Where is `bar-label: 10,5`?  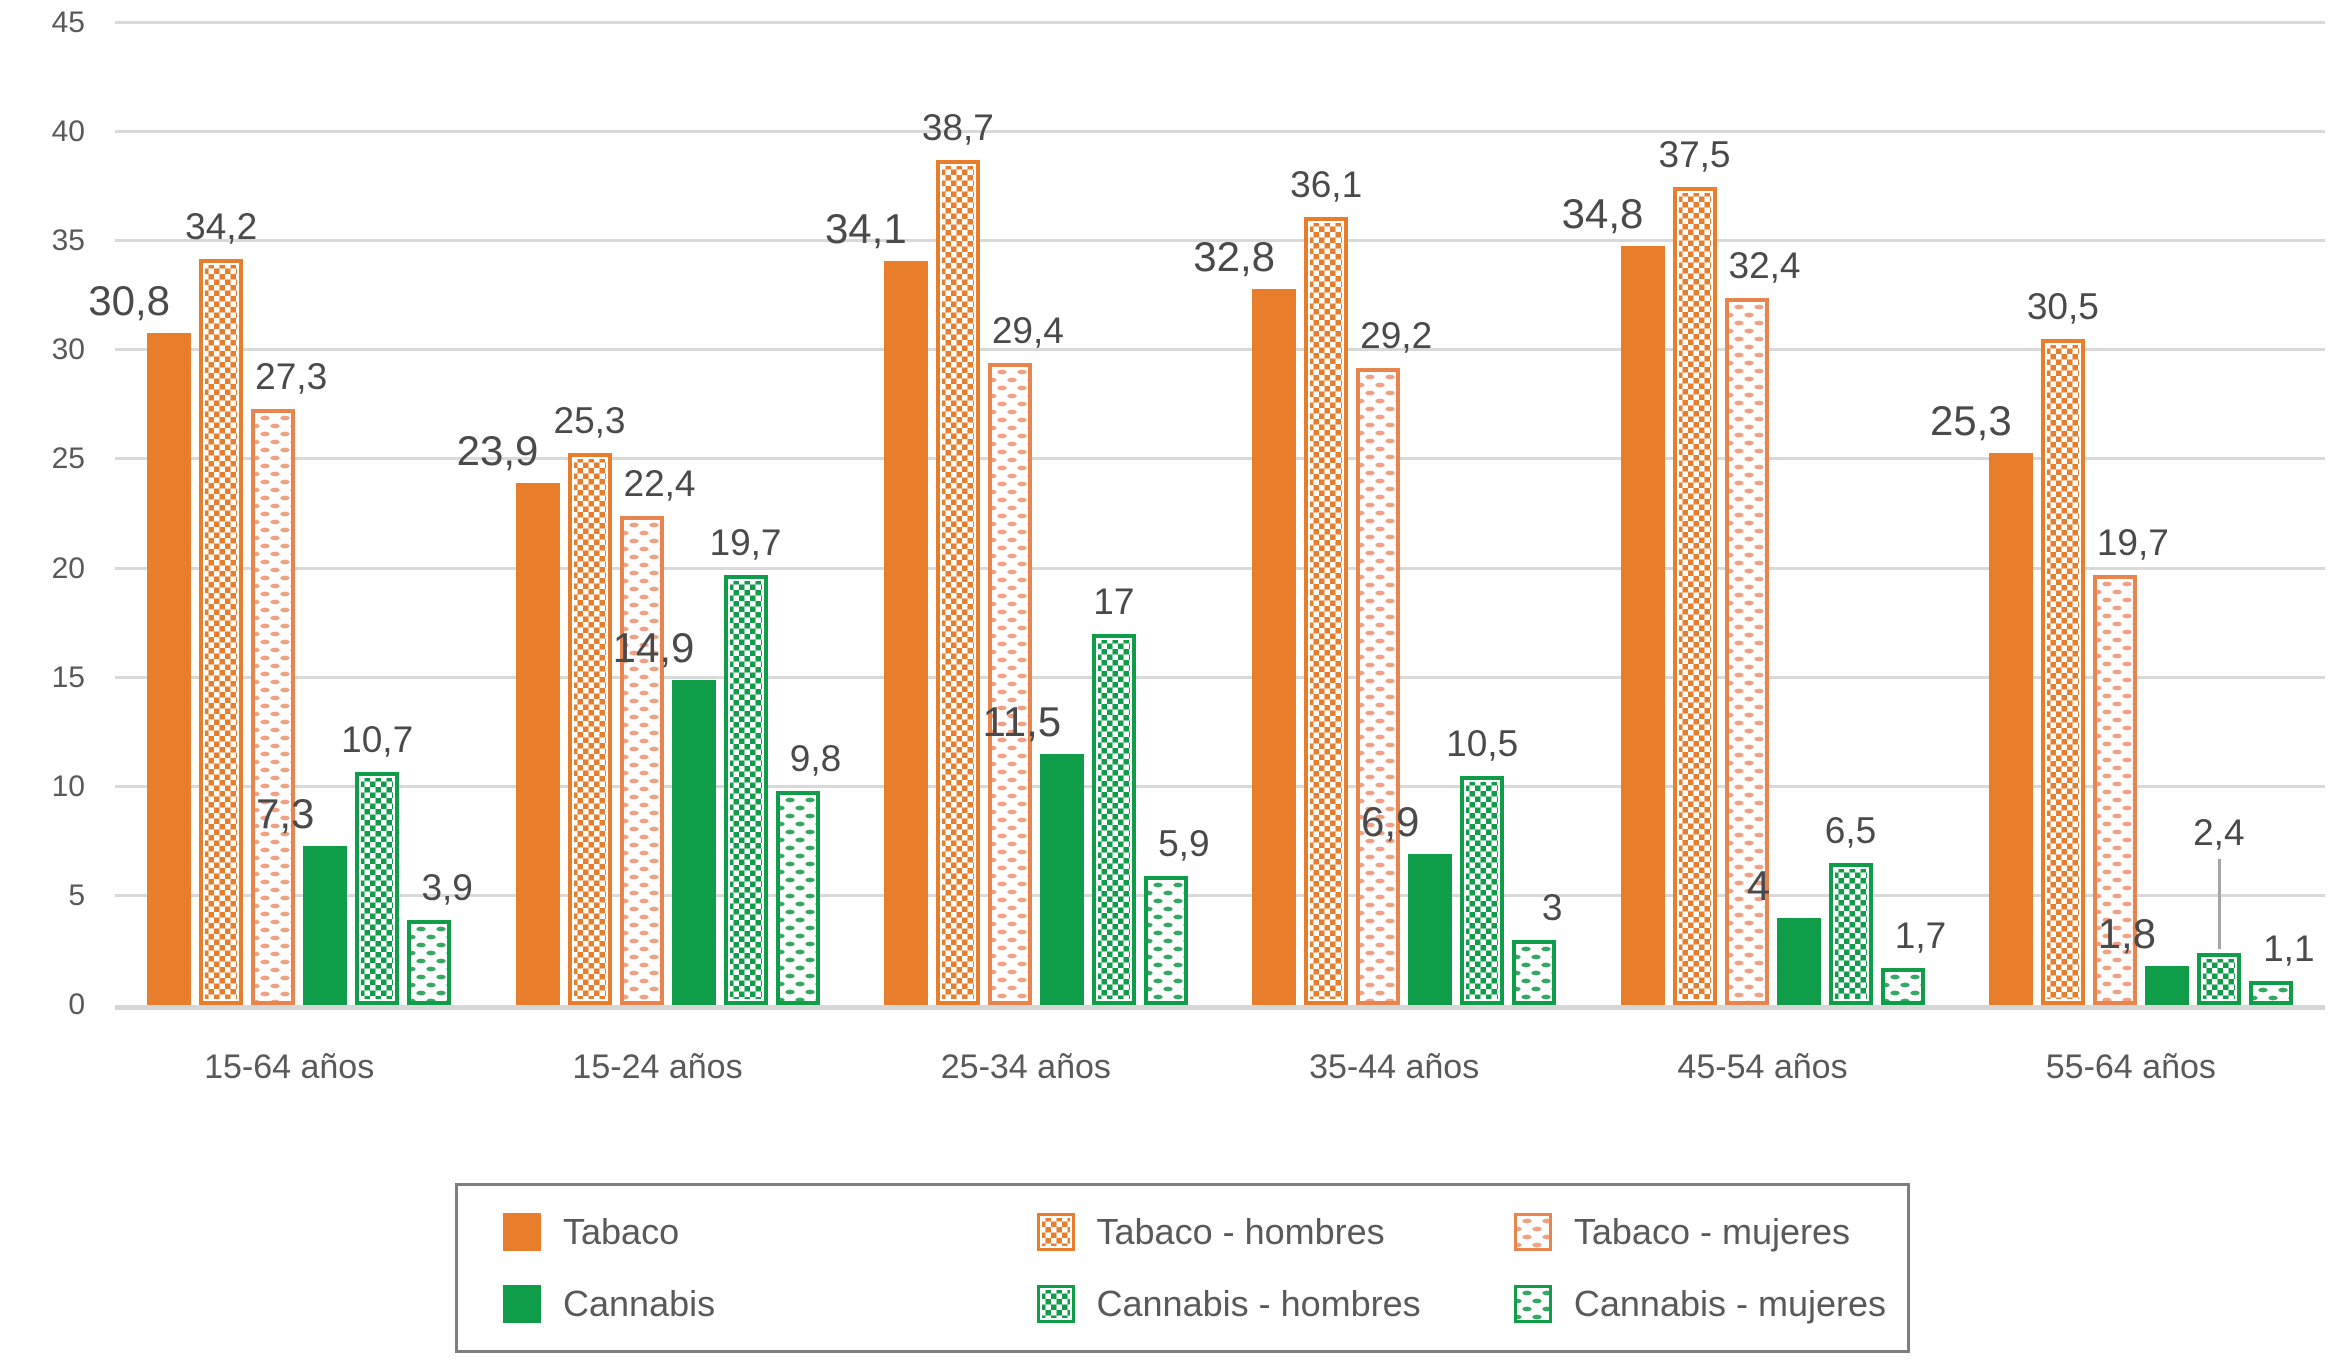
bar-label: 10,5 is located at coordinates (1482, 743).